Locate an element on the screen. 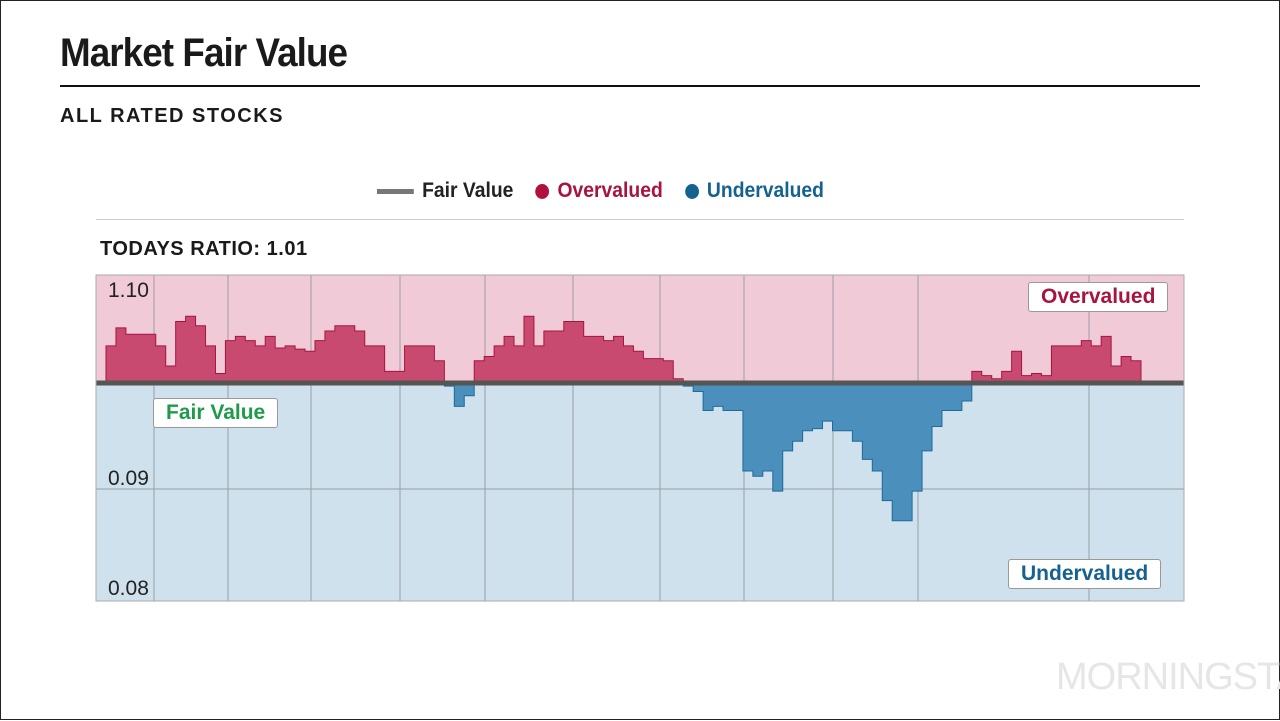  fair-value-line-swatch is located at coordinates (395, 191).